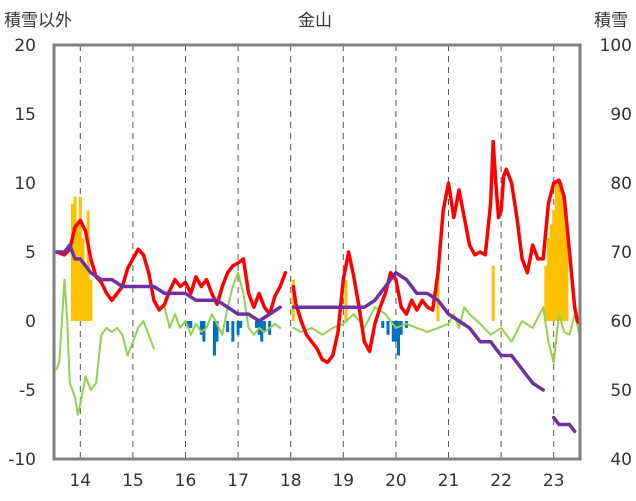 This screenshot has width=636, height=501. What do you see at coordinates (315, 21) in the screenshot?
I see `chart-title: 金山` at bounding box center [315, 21].